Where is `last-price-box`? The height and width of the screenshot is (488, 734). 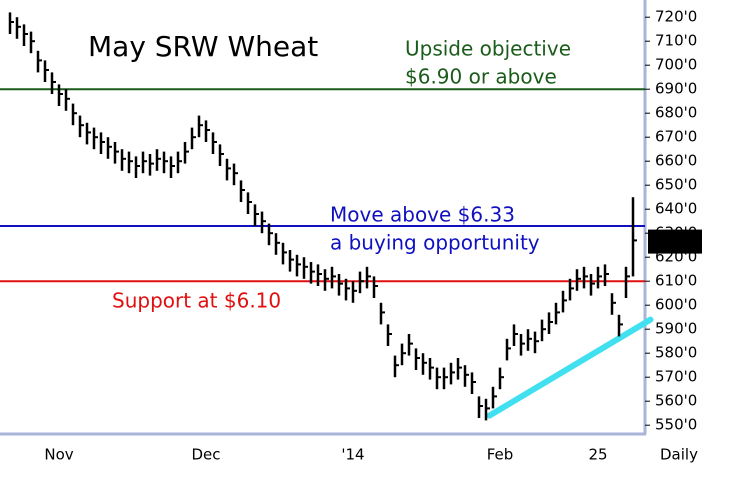
last-price-box is located at coordinates (675, 241).